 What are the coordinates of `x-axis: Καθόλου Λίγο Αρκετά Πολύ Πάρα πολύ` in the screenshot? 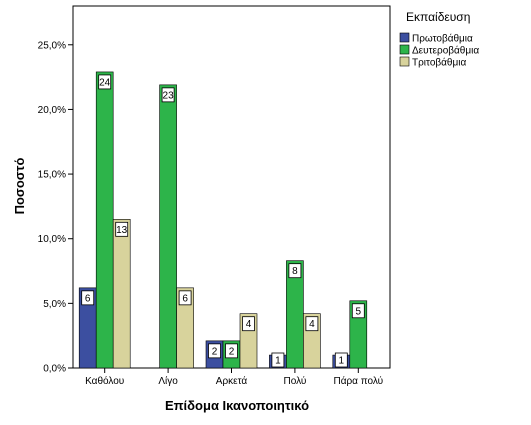 It's located at (234, 377).